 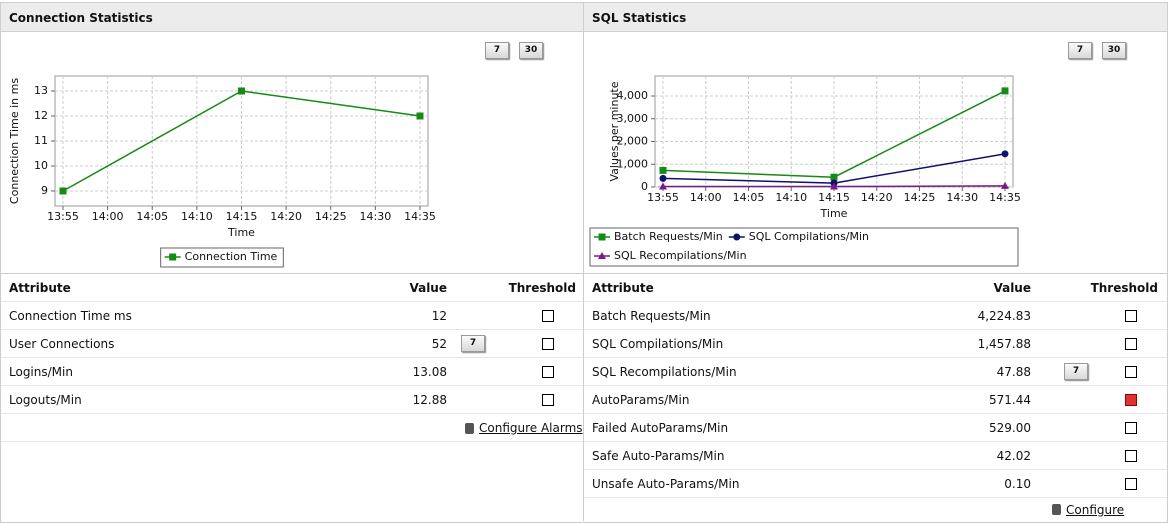 I want to click on x-tick-label: 14:15, so click(x=242, y=216).